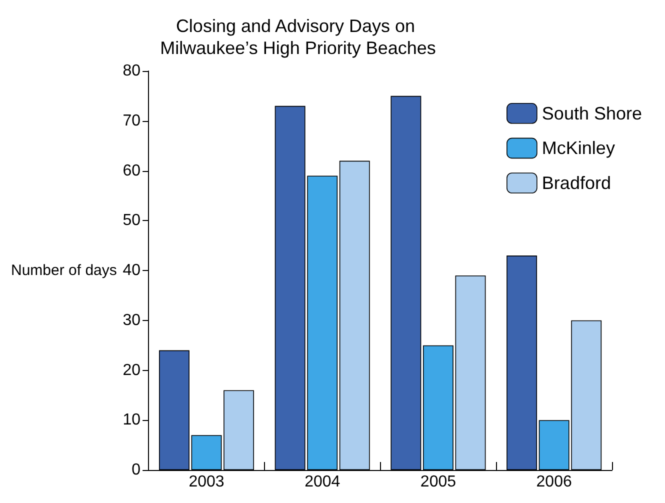 The width and height of the screenshot is (665, 503). What do you see at coordinates (298, 37) in the screenshot?
I see `chart-title: Closing and Advisory Days on Milwaukee’s High Priority Beaches` at bounding box center [298, 37].